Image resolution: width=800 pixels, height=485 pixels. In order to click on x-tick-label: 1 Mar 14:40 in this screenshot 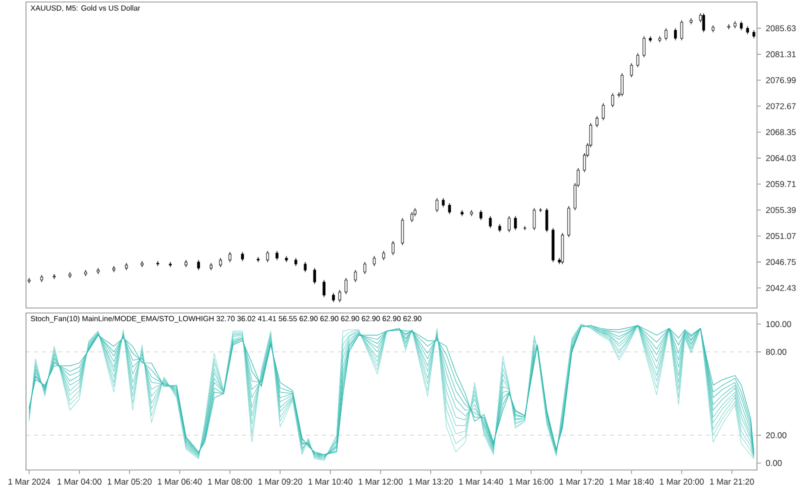, I will do `click(481, 481)`.